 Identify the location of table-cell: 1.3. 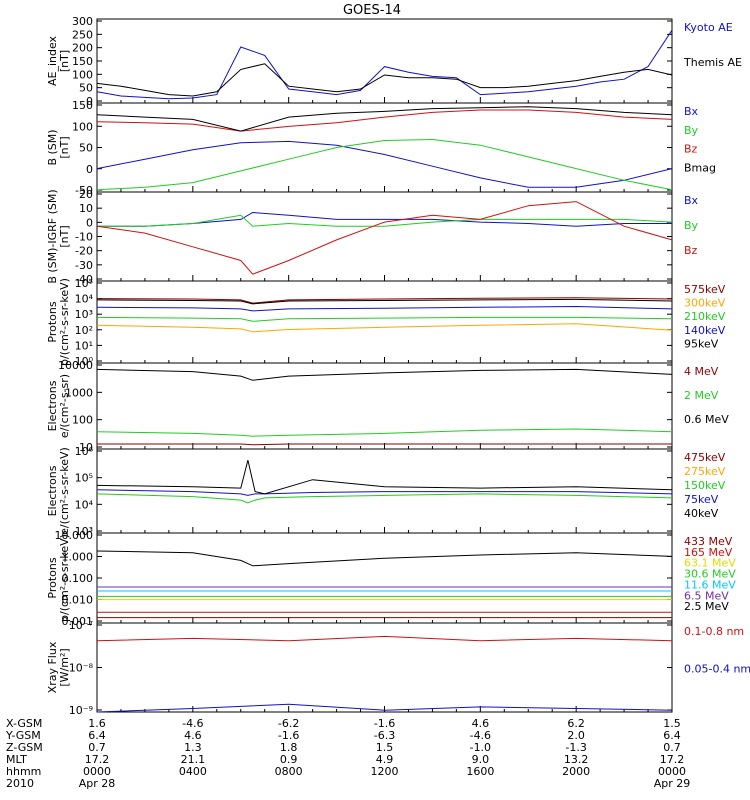
(193, 747).